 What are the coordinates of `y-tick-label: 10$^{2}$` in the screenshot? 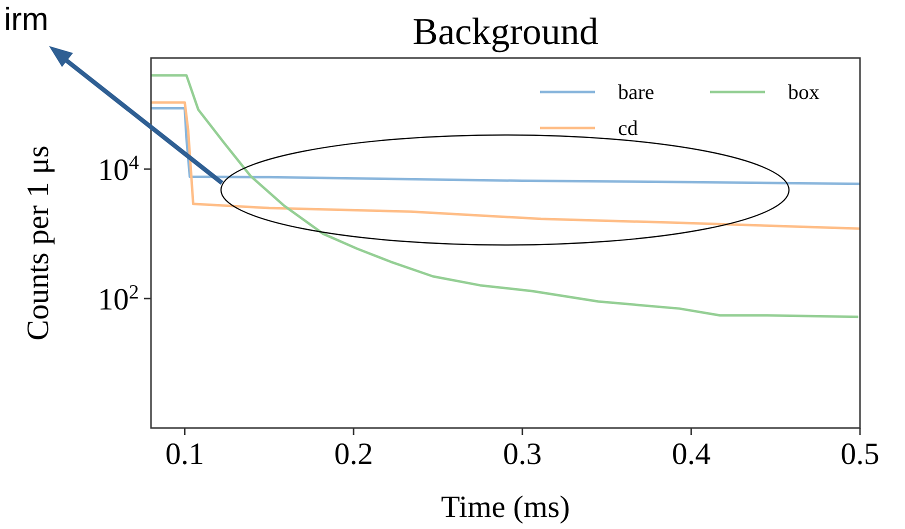 It's located at (118, 299).